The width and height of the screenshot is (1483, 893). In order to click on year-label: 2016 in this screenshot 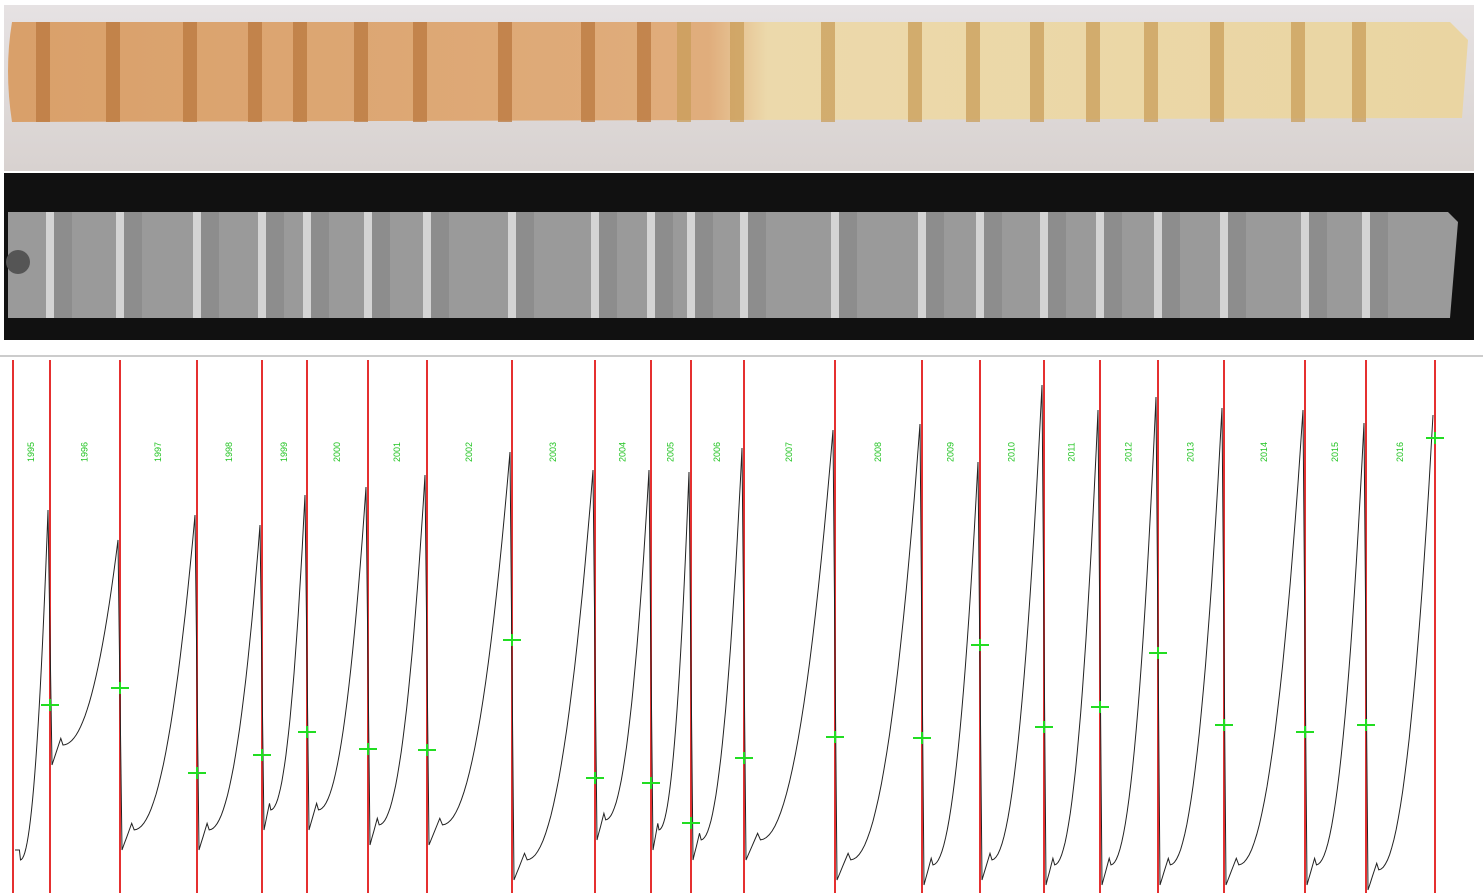, I will do `click(1400, 452)`.